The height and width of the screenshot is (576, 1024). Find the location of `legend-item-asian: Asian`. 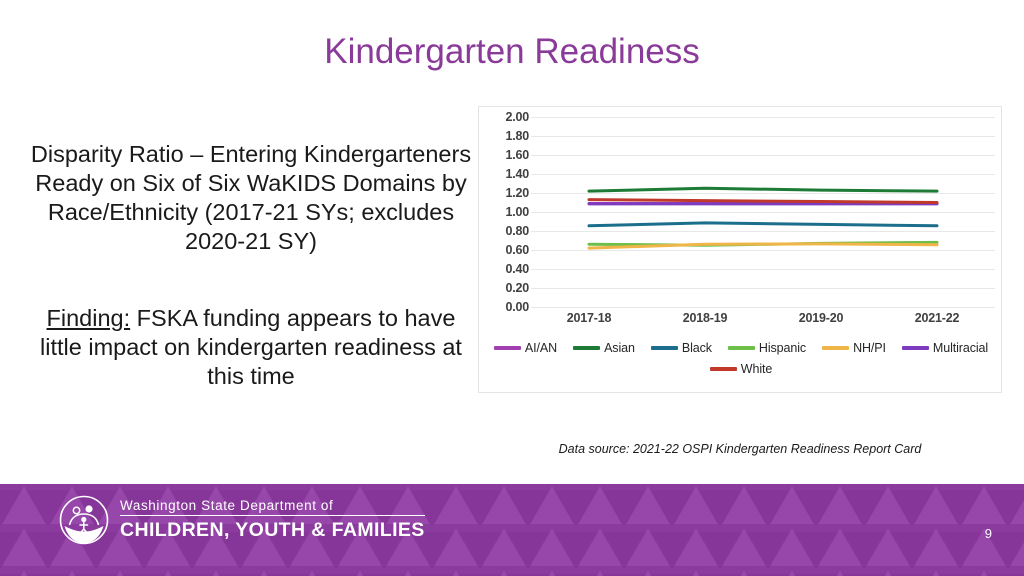

legend-item-asian: Asian is located at coordinates (604, 348).